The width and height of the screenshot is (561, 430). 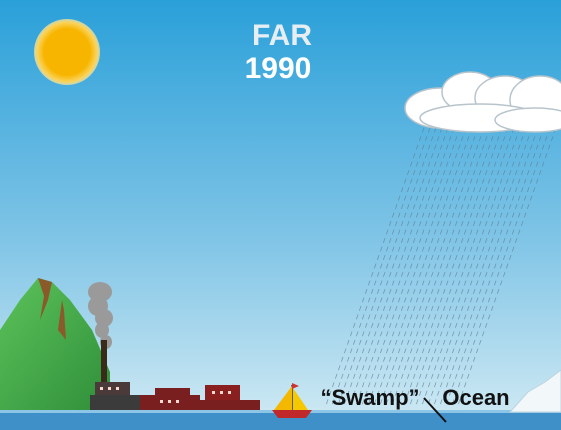 What do you see at coordinates (475, 397) in the screenshot?
I see `label-word: Ocean` at bounding box center [475, 397].